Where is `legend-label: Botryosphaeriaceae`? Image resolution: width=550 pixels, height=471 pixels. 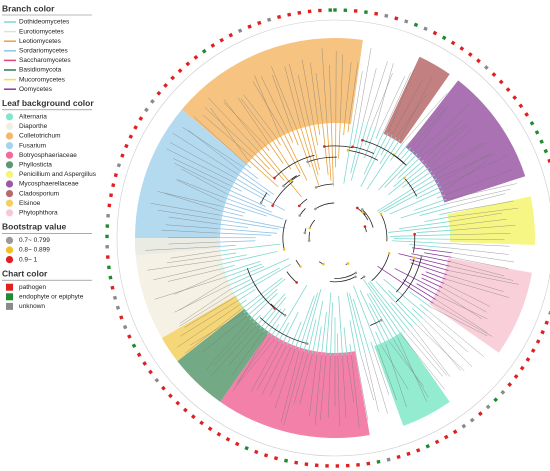 legend-label: Botryosphaeriaceae is located at coordinates (48, 155).